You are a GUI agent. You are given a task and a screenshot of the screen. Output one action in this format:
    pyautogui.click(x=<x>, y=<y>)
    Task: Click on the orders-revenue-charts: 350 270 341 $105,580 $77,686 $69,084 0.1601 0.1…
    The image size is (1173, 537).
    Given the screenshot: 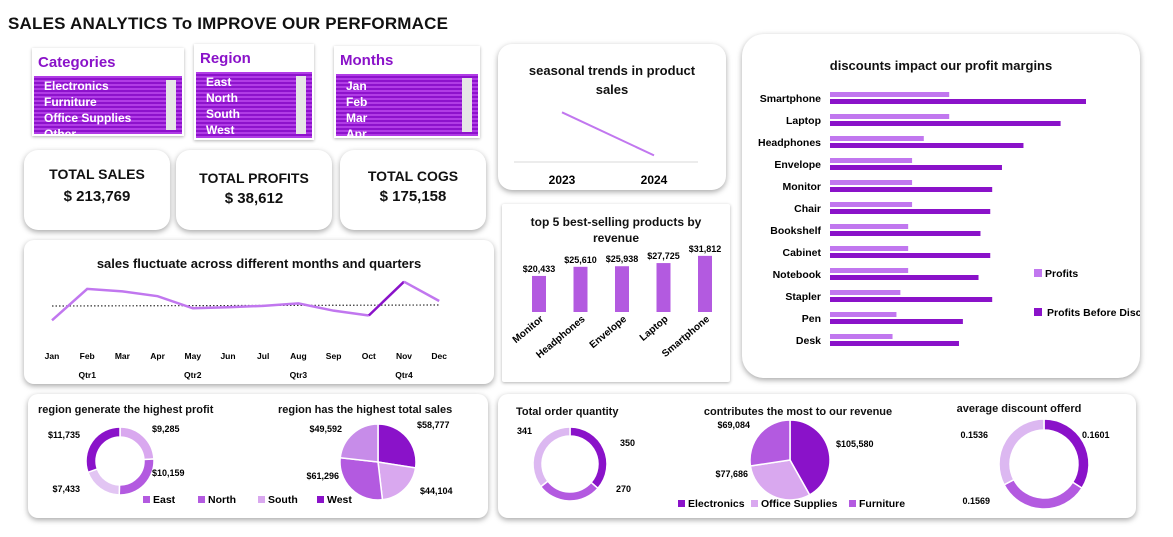 What is the action you would take?
    pyautogui.click(x=813, y=464)
    